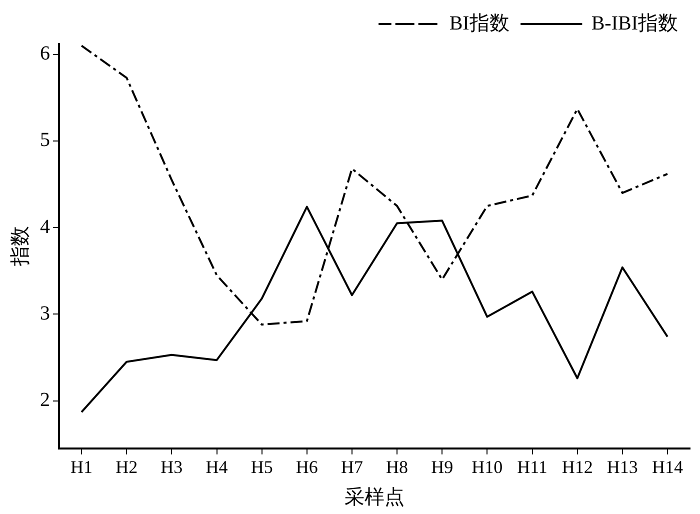 This screenshot has width=700, height=514. I want to click on y-axis-title: 指数, so click(20, 247).